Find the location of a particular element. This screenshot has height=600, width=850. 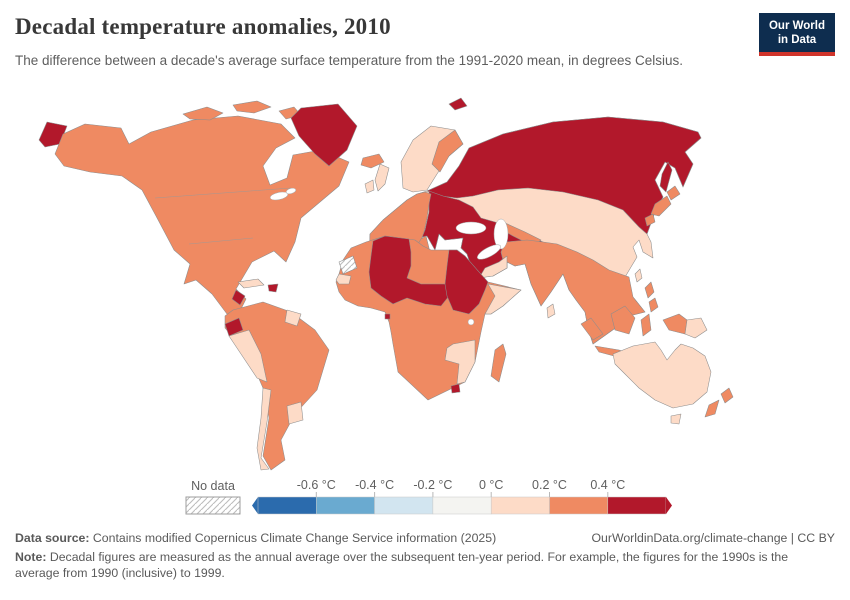

legend-tick-4: 0.2 °C is located at coordinates (549, 485).